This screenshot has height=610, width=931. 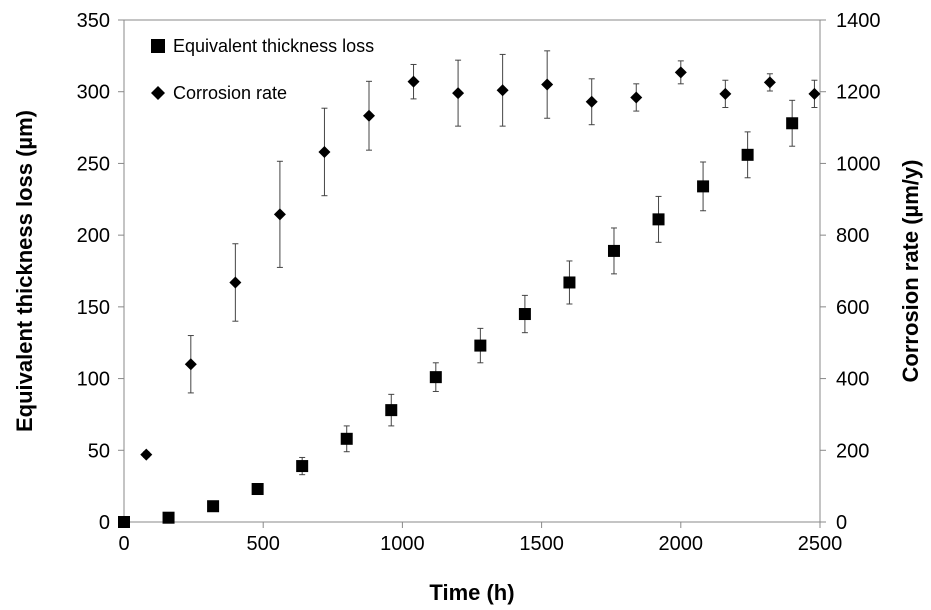 What do you see at coordinates (681, 544) in the screenshot?
I see `x-tick-label: 2000` at bounding box center [681, 544].